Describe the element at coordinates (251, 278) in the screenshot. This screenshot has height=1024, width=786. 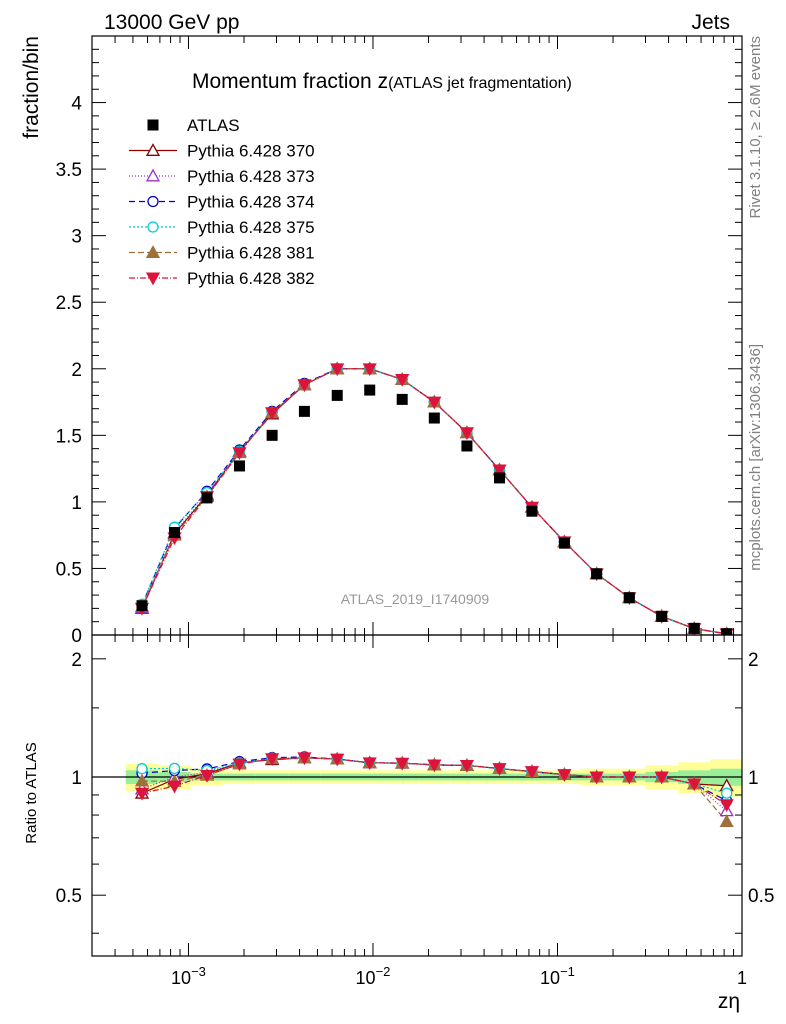
I see `legend-label: Pythia 6.428 382` at that location.